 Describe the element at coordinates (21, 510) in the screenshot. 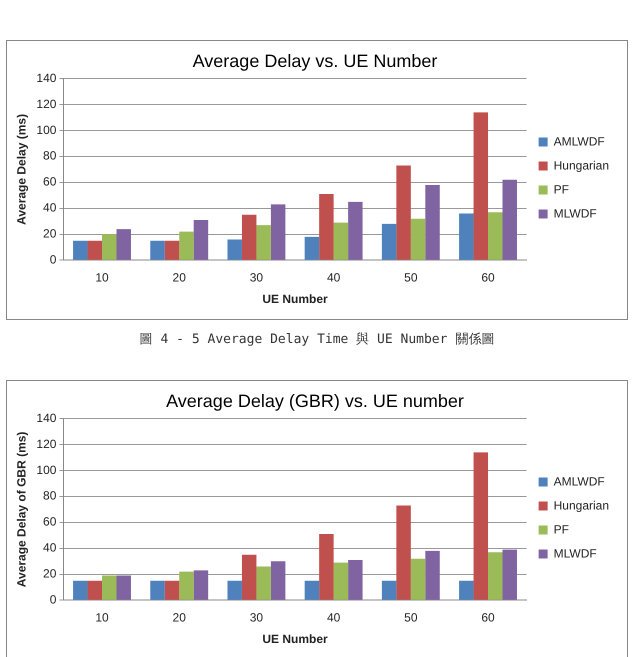

I see `y-axis-title: Average Delay of GBR (ms)` at that location.